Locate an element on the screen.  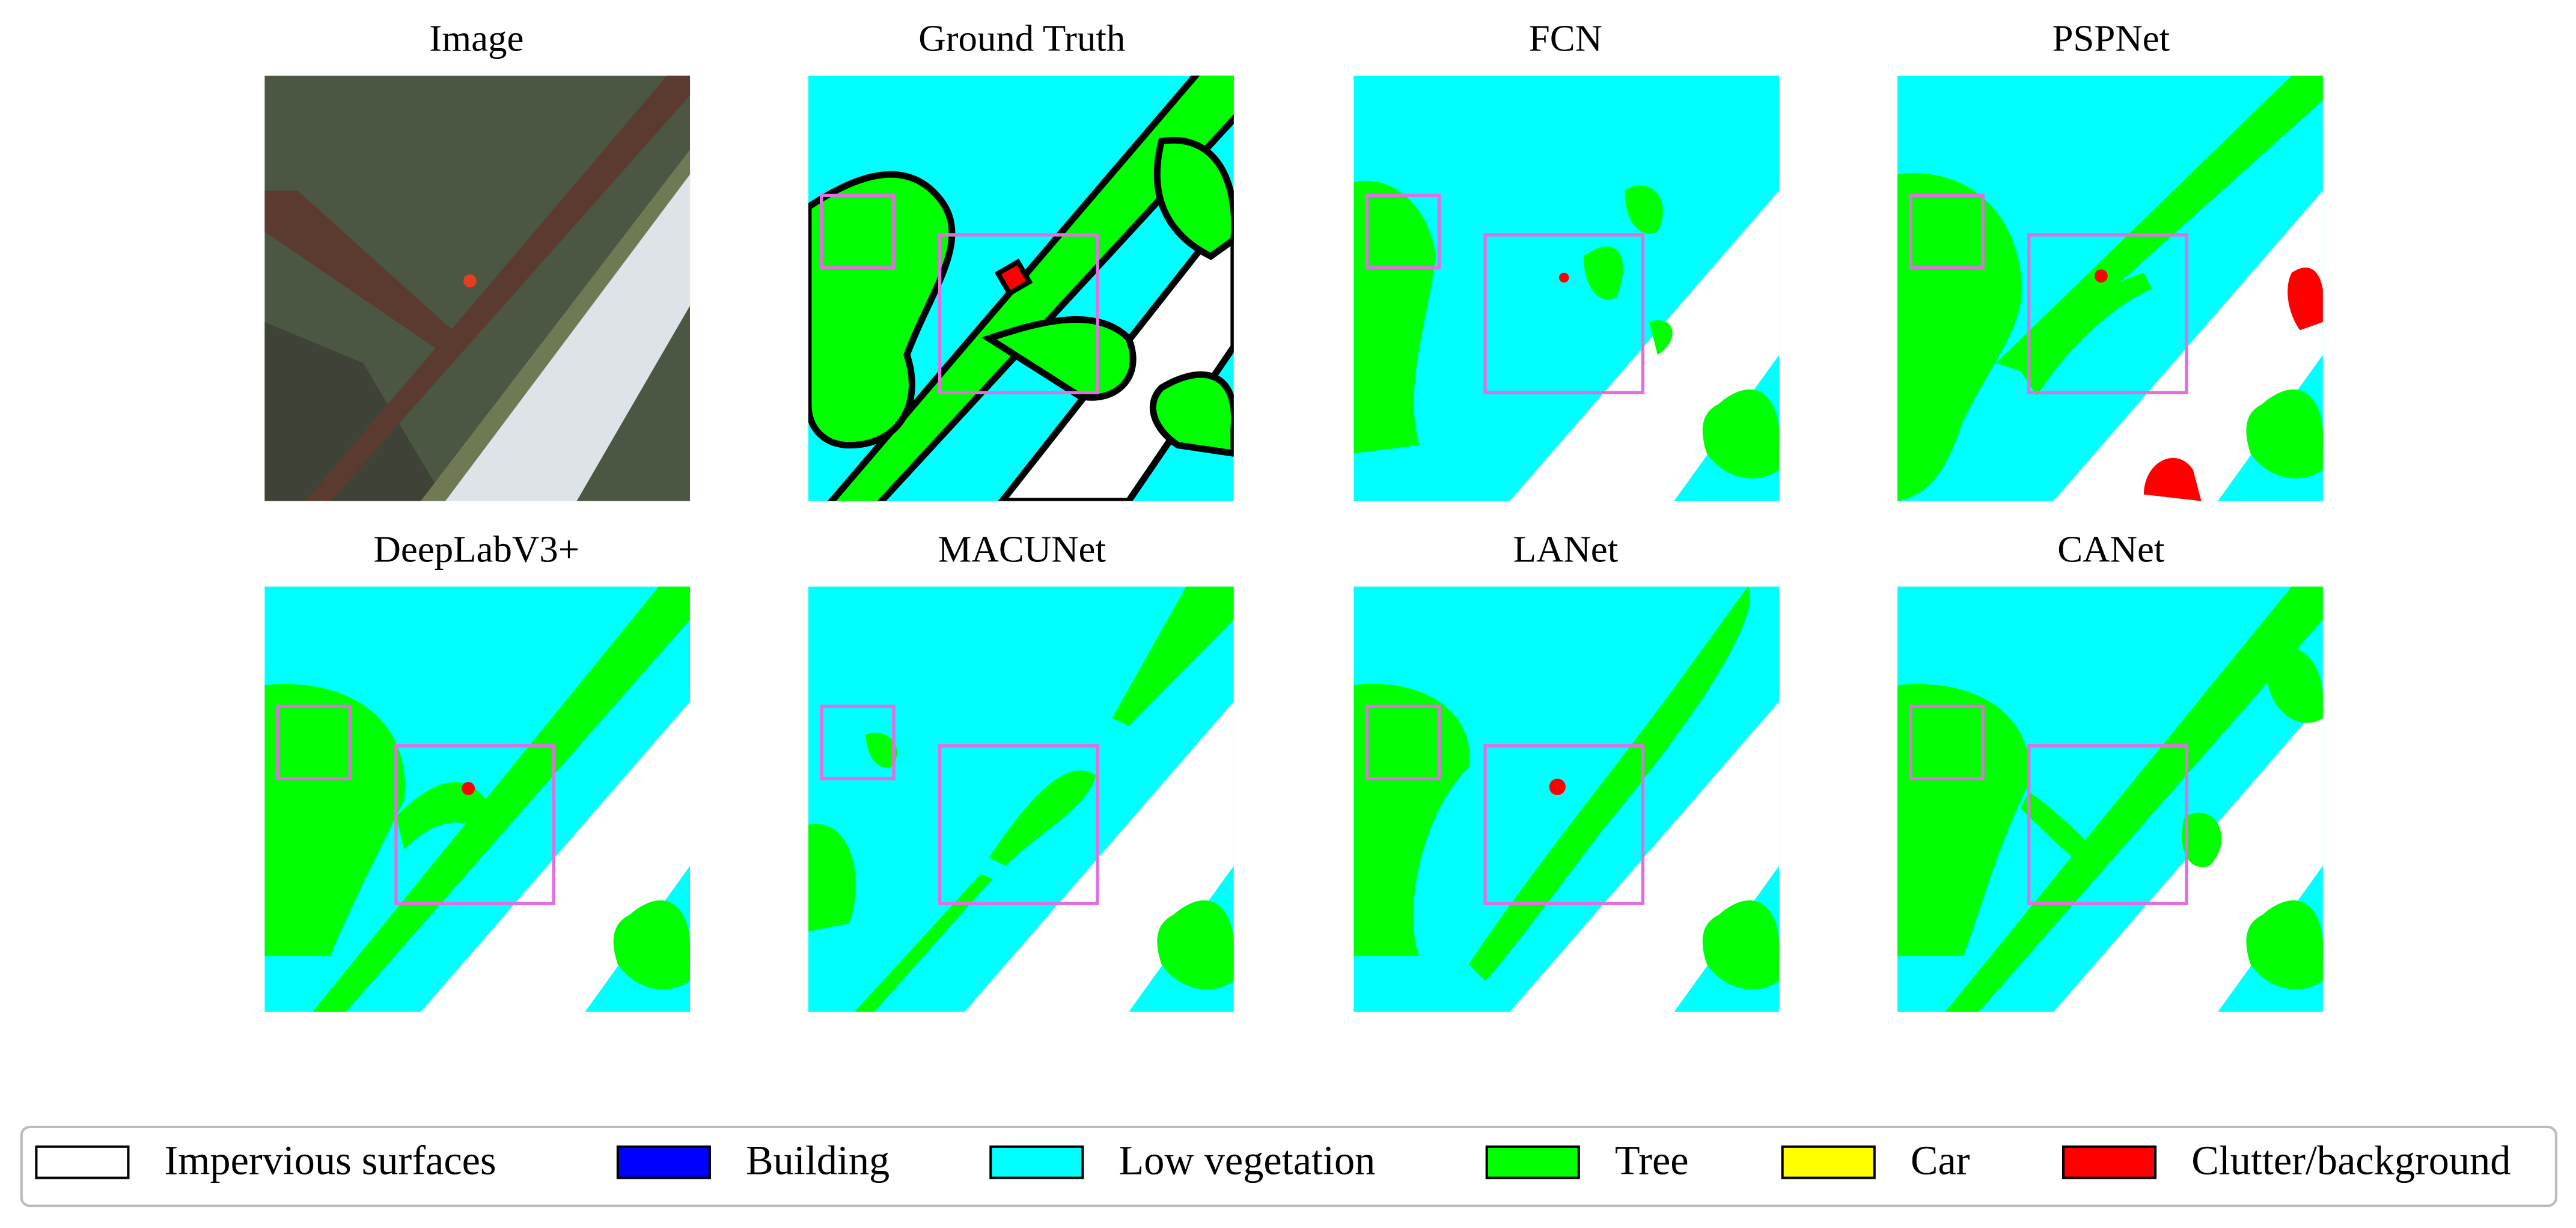
legend-label: Clutter/background is located at coordinates (2350, 1160).